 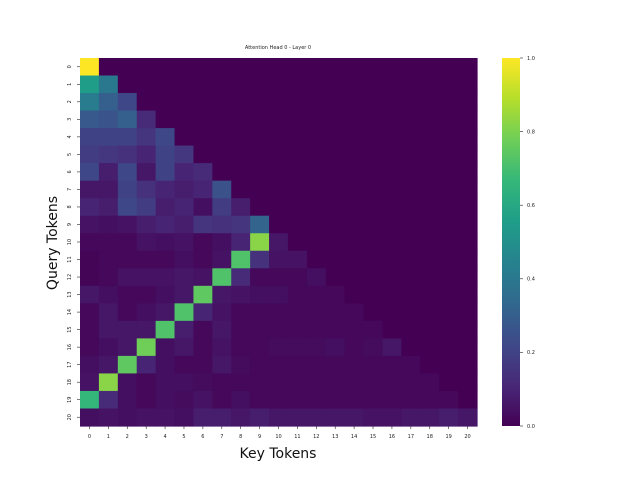 I want to click on x-tick-label: 7, so click(x=221, y=437).